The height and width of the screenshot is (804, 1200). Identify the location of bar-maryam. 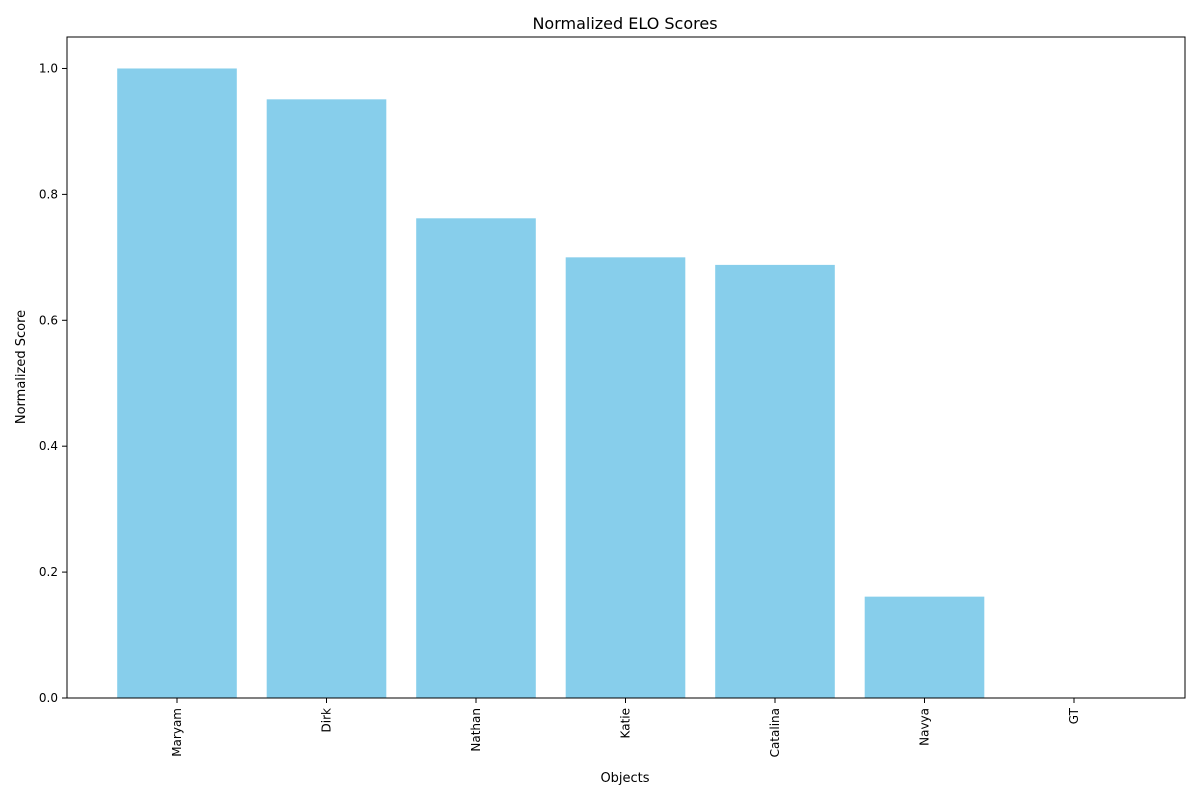
(177, 383).